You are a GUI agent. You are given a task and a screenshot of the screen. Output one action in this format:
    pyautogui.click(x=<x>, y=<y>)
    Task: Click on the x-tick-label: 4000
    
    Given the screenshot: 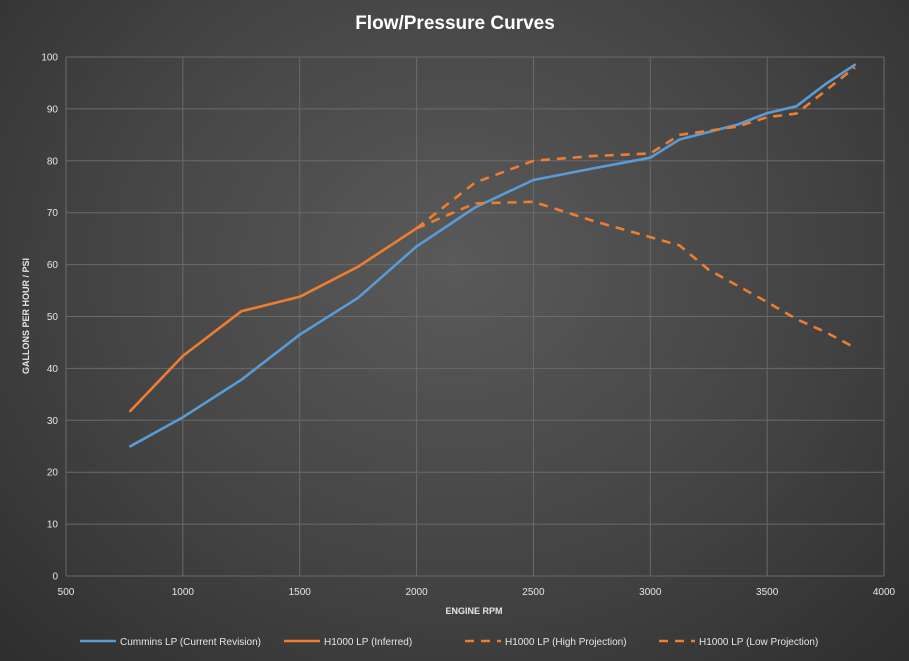 What is the action you would take?
    pyautogui.click(x=884, y=592)
    